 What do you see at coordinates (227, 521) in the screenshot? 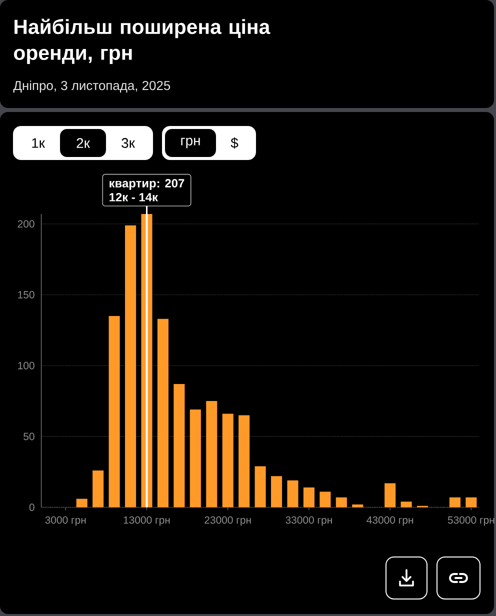
I see `x-tick-label: 23000 грн` at bounding box center [227, 521].